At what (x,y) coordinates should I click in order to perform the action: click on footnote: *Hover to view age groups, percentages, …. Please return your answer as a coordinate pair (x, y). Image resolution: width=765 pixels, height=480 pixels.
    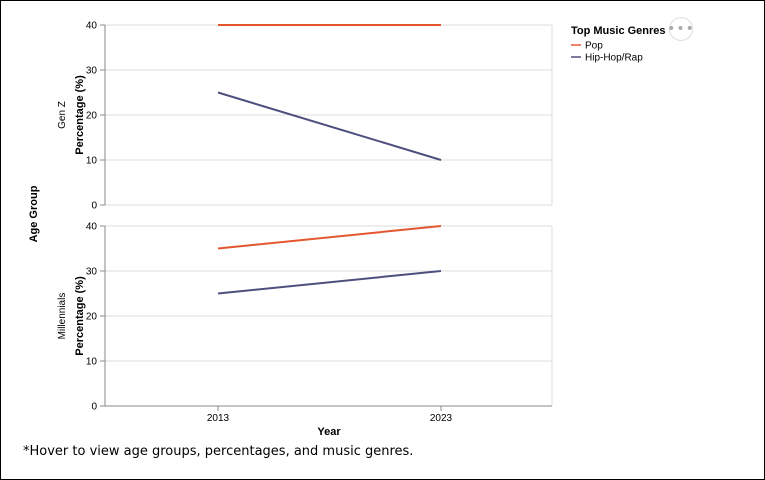
    Looking at the image, I should click on (218, 451).